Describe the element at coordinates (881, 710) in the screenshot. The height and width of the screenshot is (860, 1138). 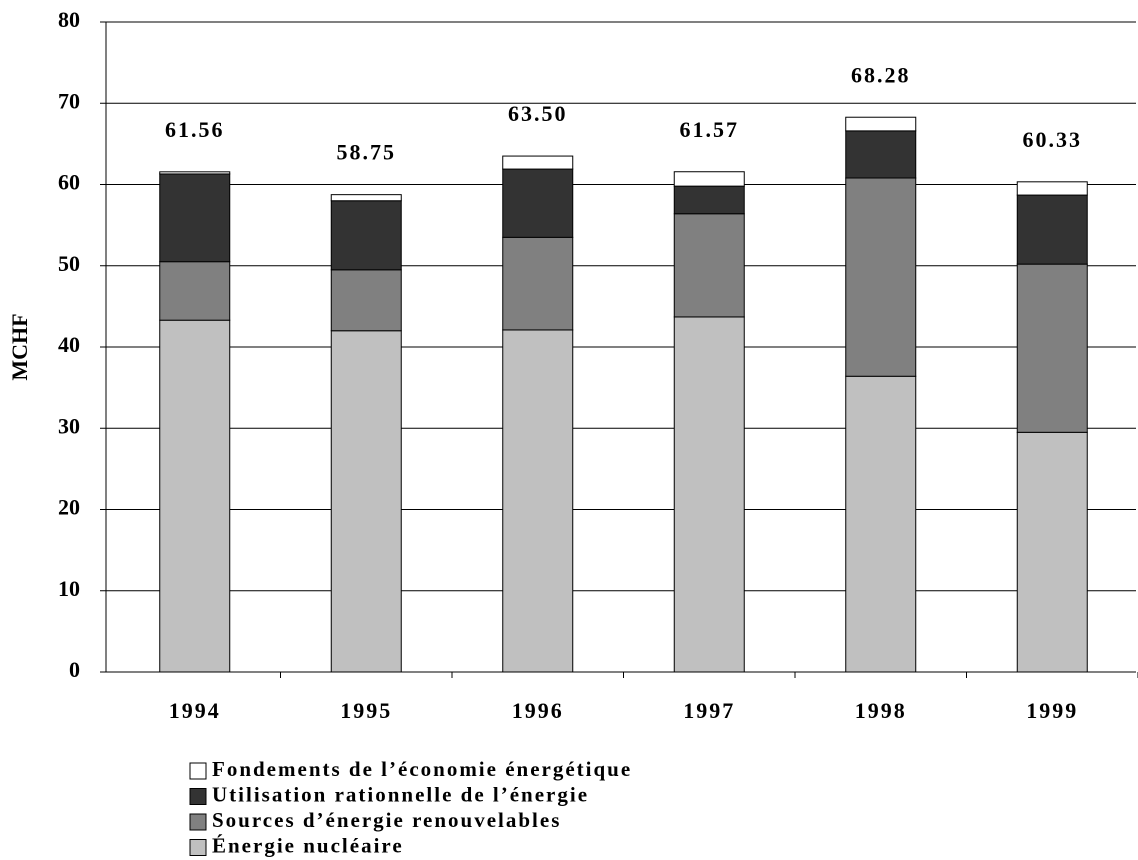
I see `x-tick-label: 1998` at that location.